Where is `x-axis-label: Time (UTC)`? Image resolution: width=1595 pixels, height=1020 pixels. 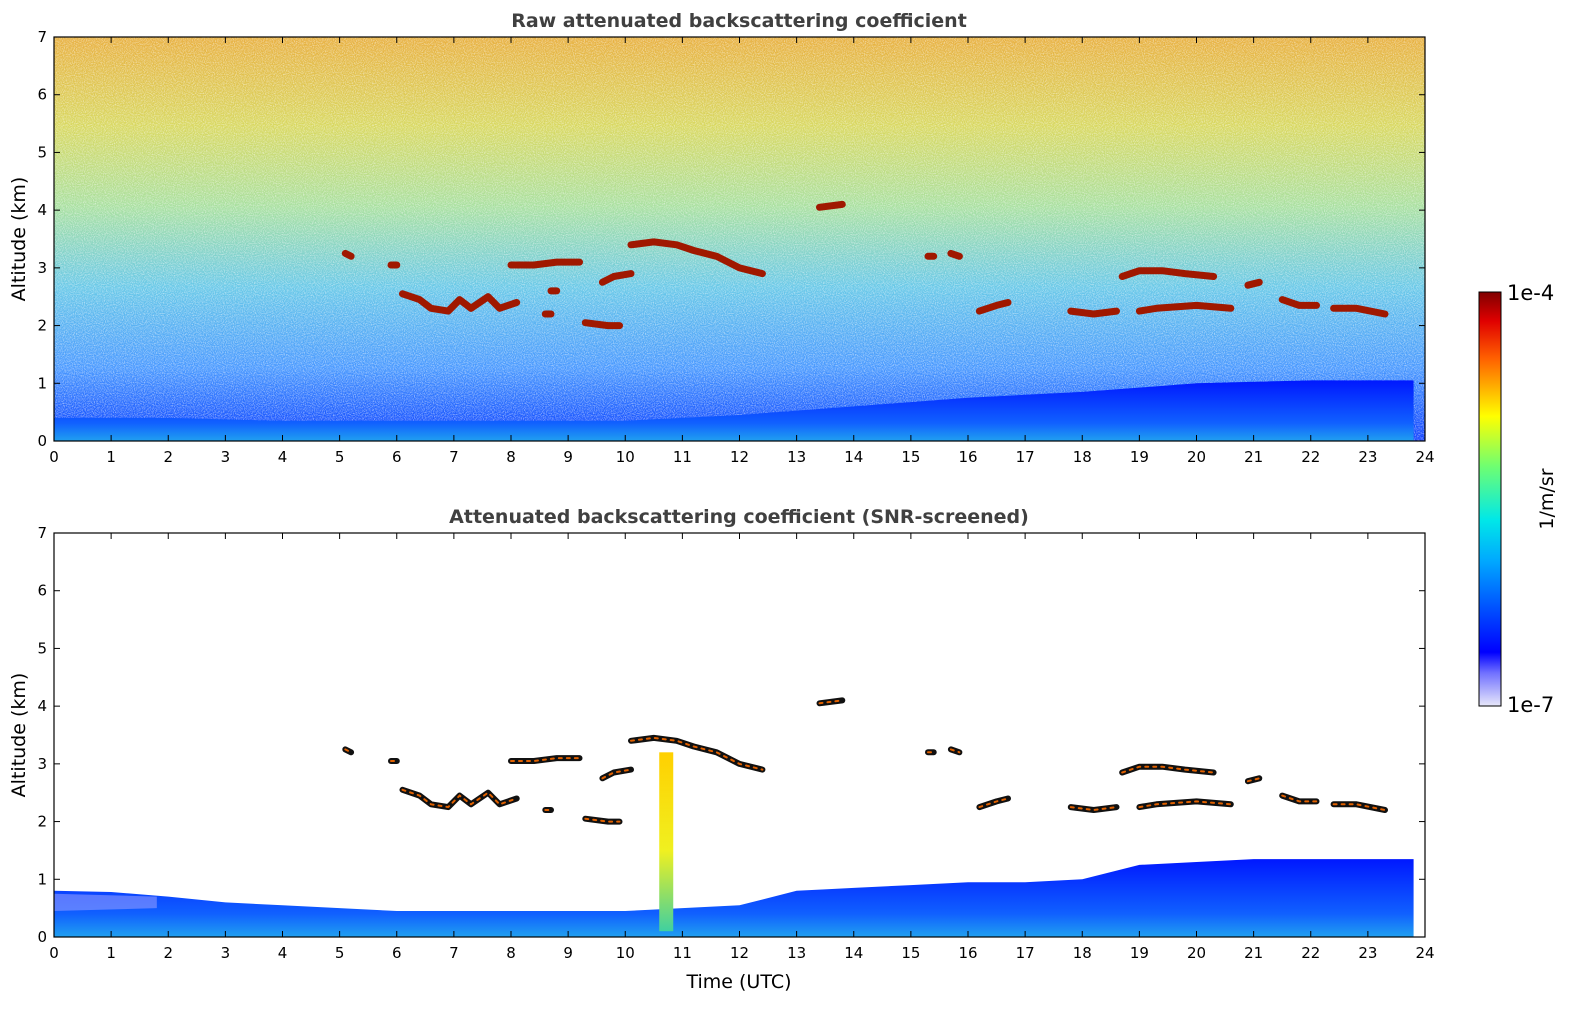 x-axis-label: Time (UTC) is located at coordinates (738, 982).